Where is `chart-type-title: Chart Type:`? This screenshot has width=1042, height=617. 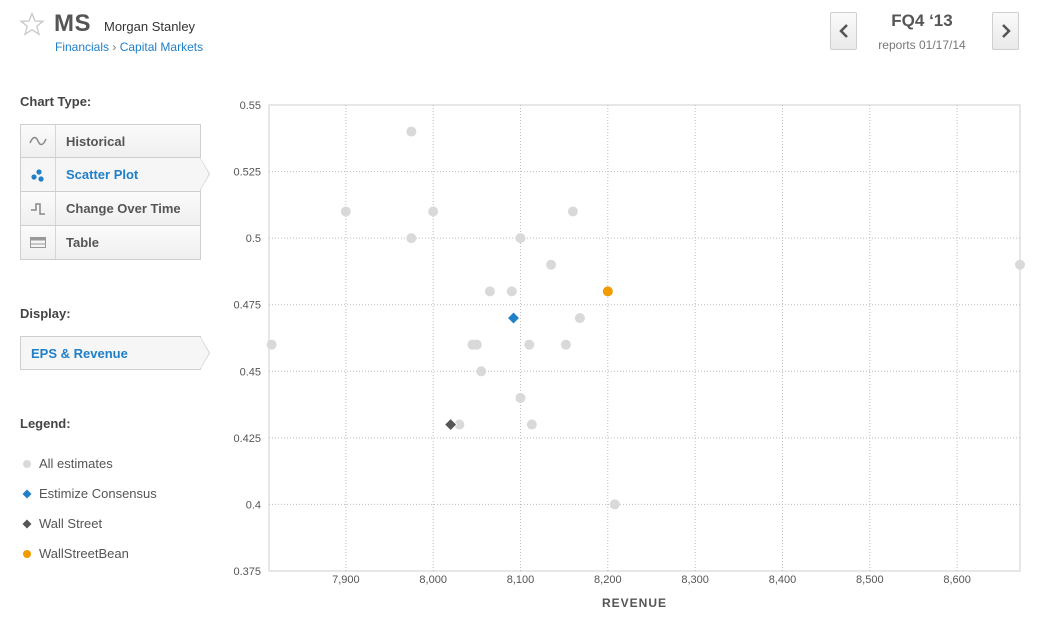
chart-type-title: Chart Type: is located at coordinates (56, 101).